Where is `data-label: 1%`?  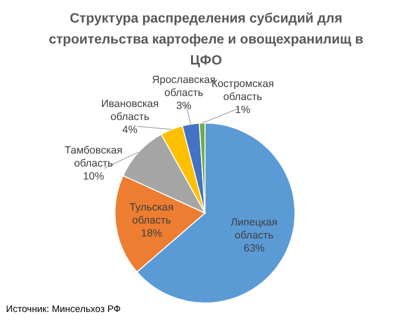
data-label: 1% is located at coordinates (242, 110).